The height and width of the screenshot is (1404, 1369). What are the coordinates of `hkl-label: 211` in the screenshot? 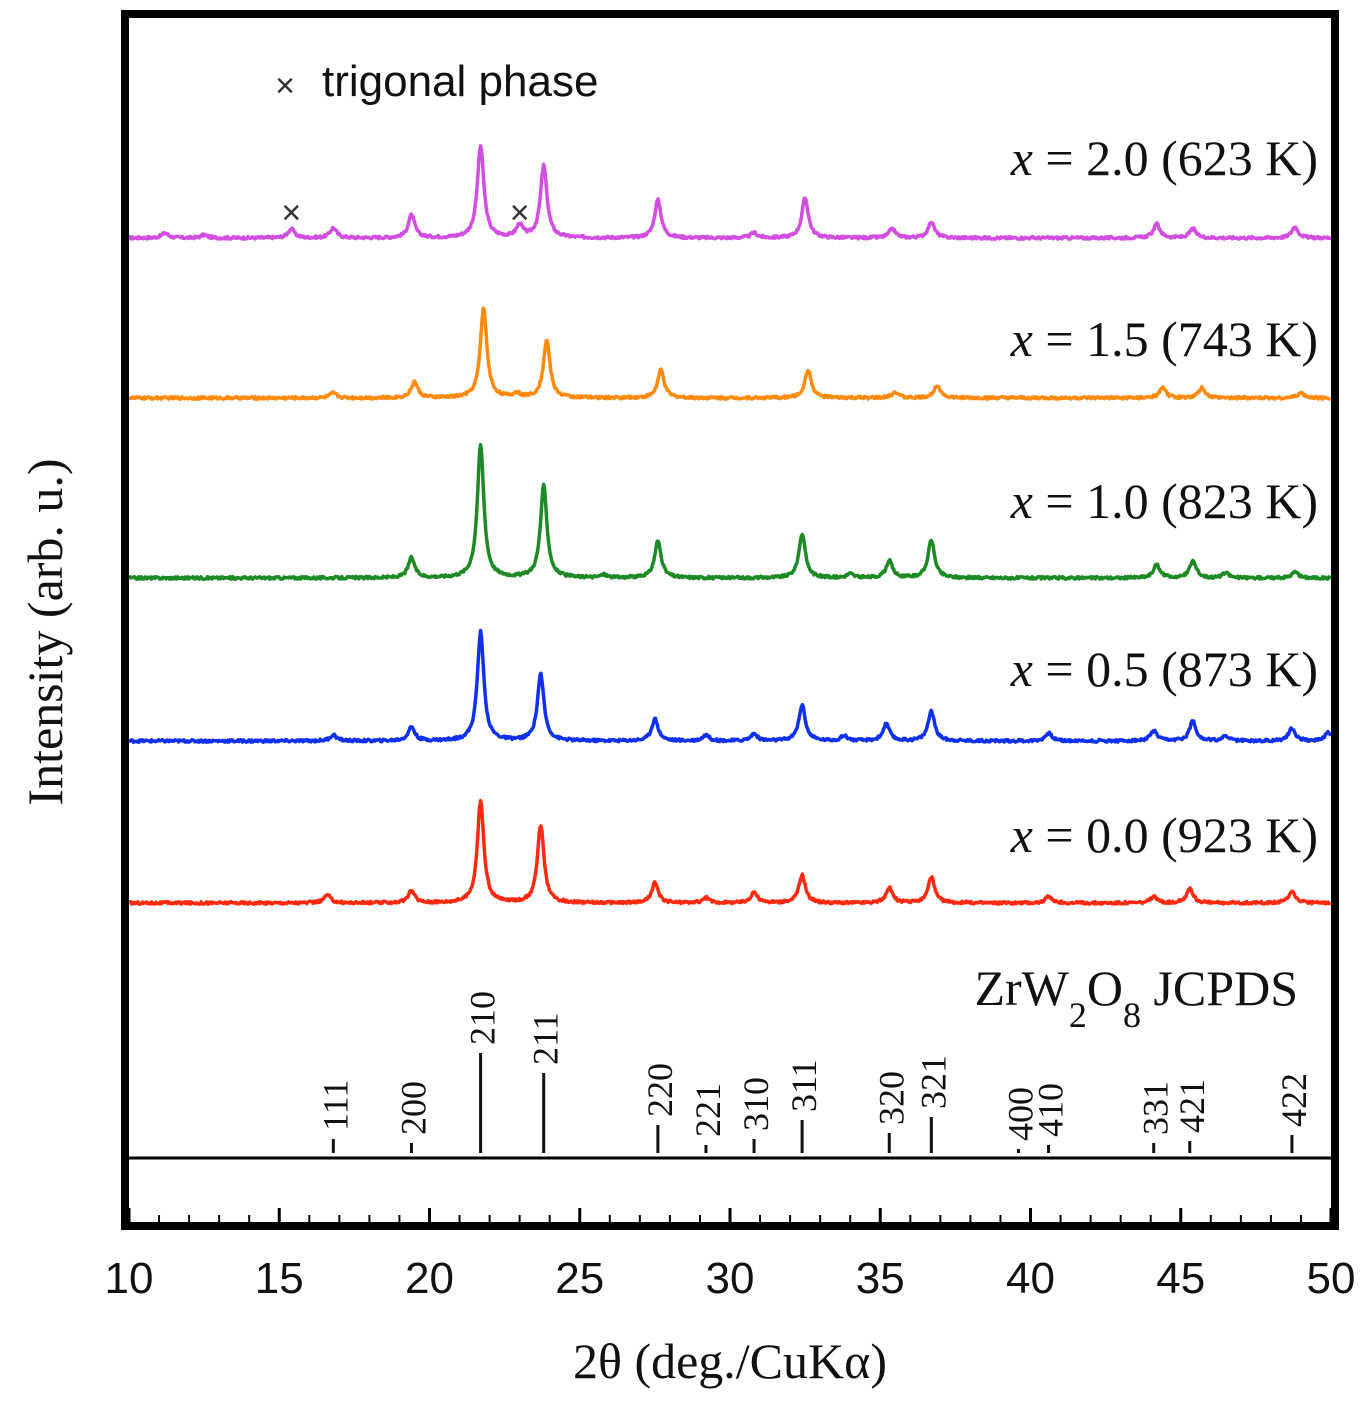 It's located at (546, 1038).